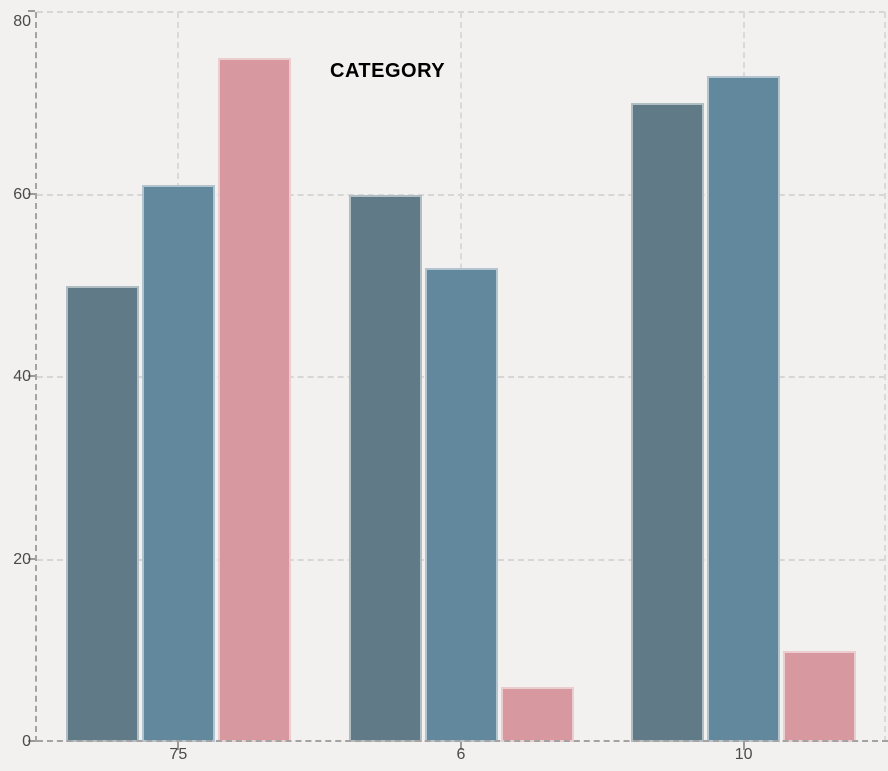 The height and width of the screenshot is (771, 888). I want to click on x-tick-label: 75, so click(178, 754).